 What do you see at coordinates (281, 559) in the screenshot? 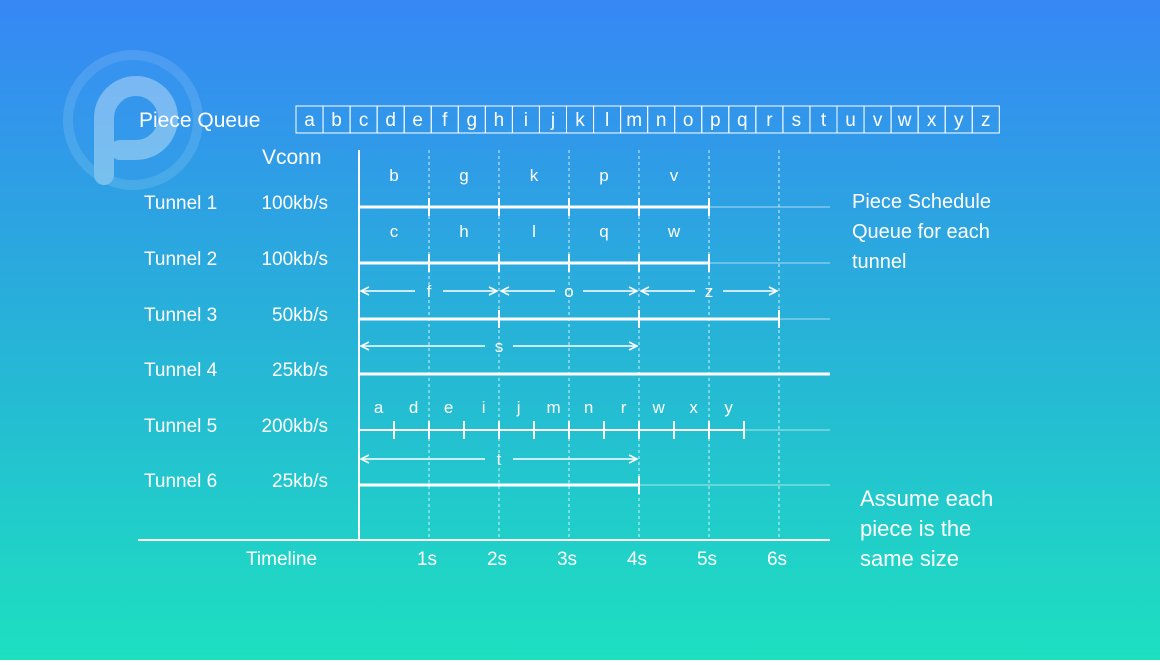
I see `timeline-label: Timeline` at bounding box center [281, 559].